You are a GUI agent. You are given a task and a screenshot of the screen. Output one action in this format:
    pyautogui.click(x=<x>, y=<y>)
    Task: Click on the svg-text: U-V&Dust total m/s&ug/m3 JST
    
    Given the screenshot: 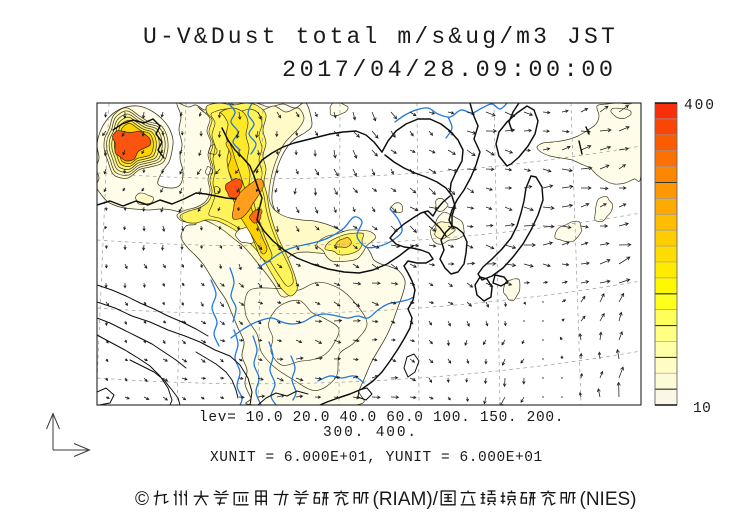 What is the action you would take?
    pyautogui.click(x=380, y=37)
    